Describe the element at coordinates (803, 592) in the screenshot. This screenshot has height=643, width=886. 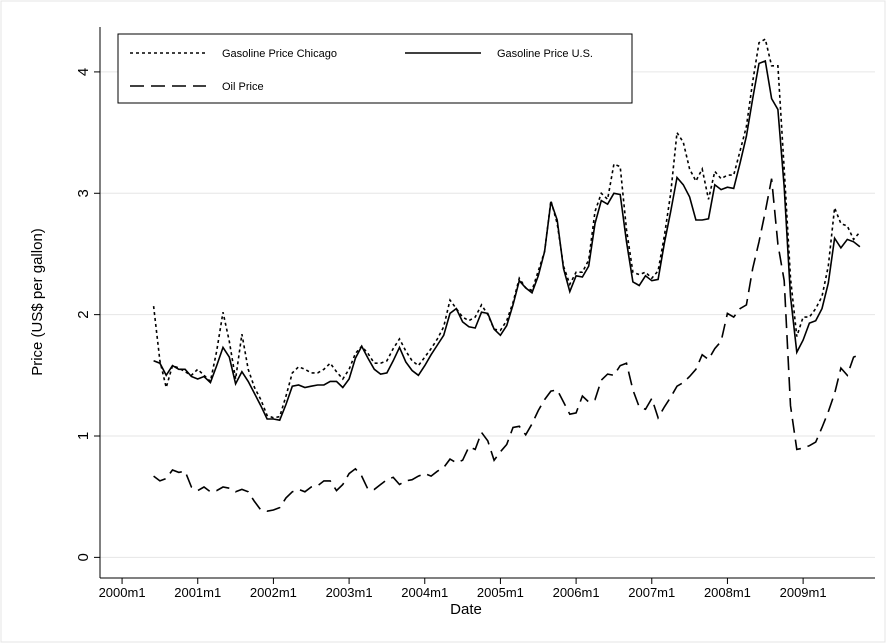
I see `x-tick-label: 2009m1` at that location.